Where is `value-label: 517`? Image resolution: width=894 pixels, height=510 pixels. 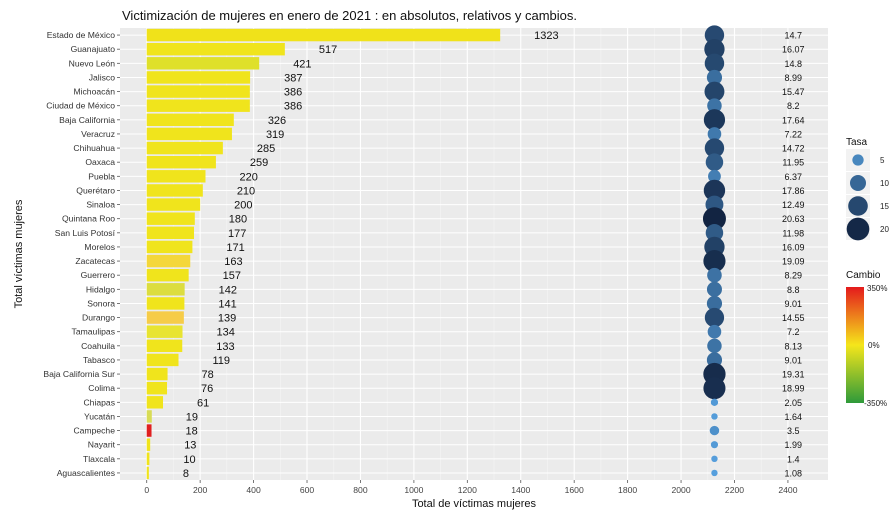 value-label: 517 is located at coordinates (328, 50).